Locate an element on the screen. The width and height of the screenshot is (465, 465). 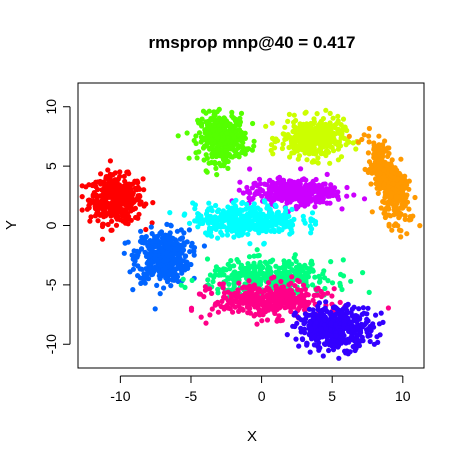
y-tick-label: 5 is located at coordinates (51, 166).